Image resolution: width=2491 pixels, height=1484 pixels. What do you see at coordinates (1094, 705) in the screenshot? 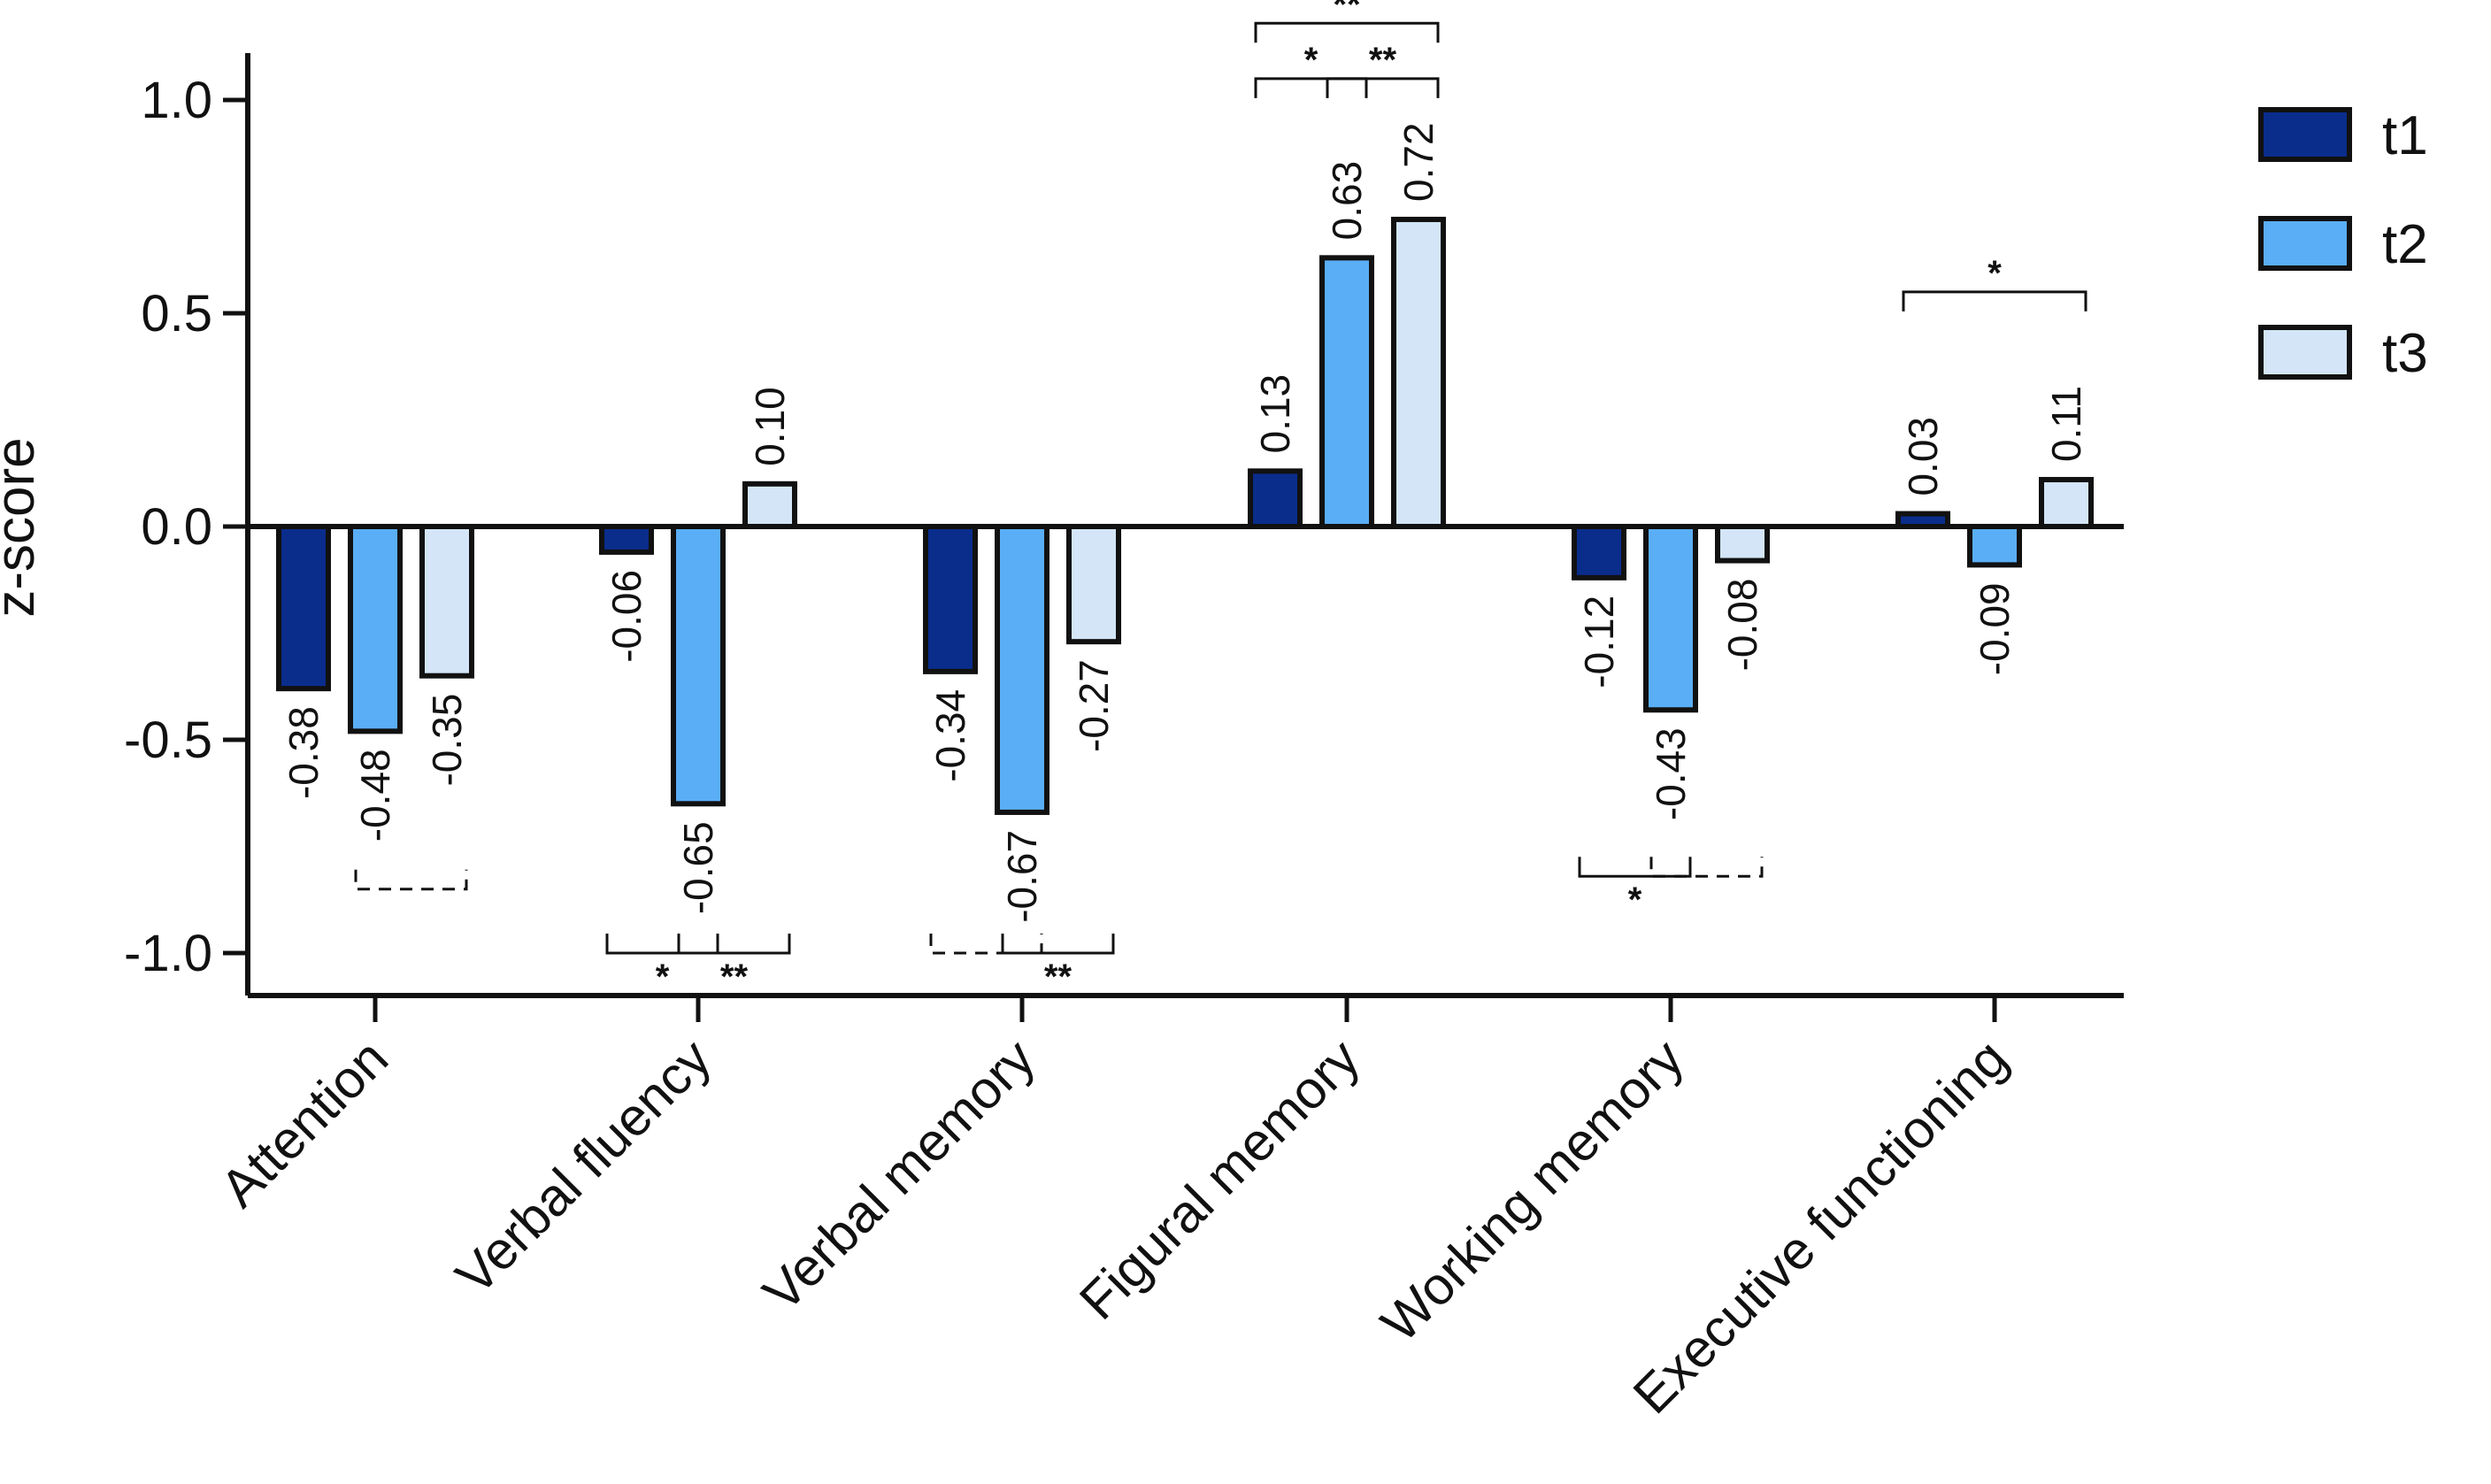
I see `data-label: -0.27` at bounding box center [1094, 705].